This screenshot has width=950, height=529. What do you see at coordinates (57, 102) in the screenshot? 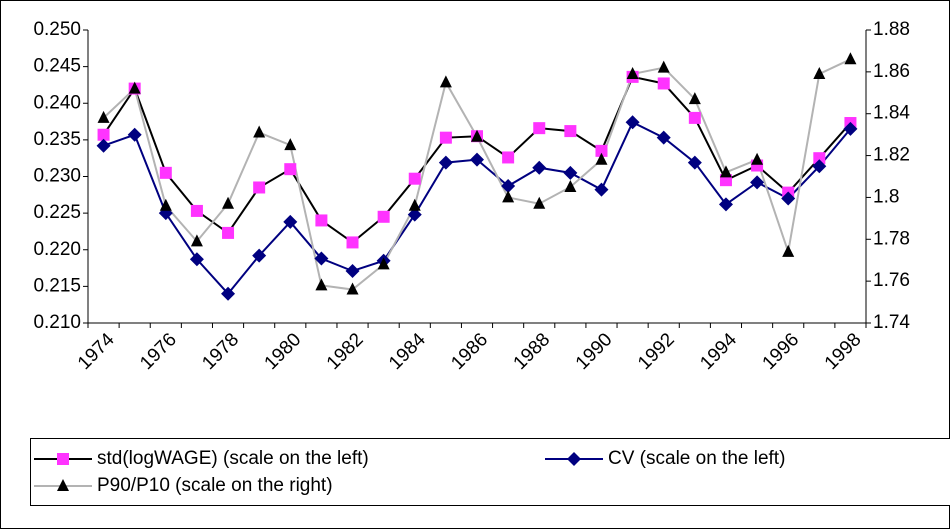
I see `y-tick-label: 0.240` at bounding box center [57, 102].